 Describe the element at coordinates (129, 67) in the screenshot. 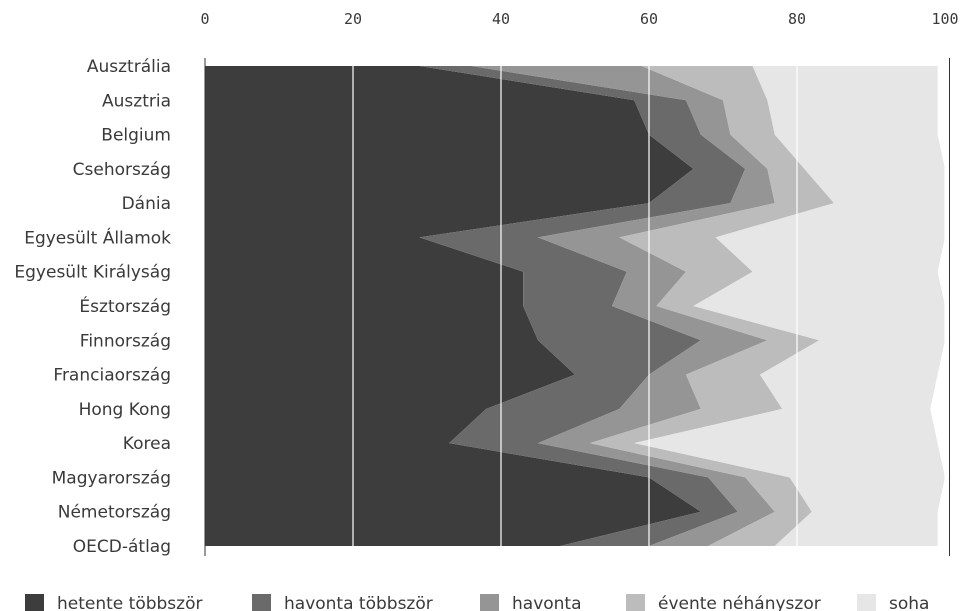

I see `y-tick-label: Ausztrália` at that location.